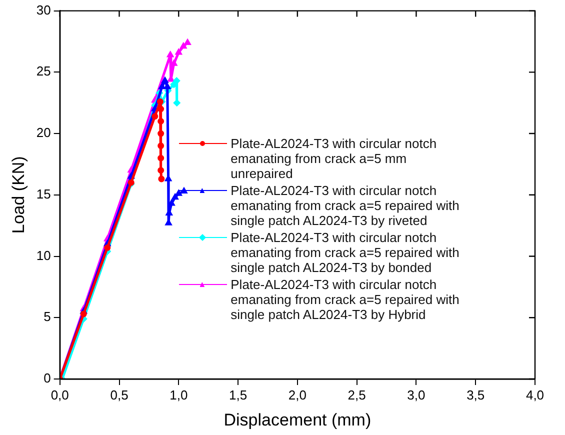  What do you see at coordinates (357, 394) in the screenshot?
I see `x-tick-label: 2,5` at bounding box center [357, 394].